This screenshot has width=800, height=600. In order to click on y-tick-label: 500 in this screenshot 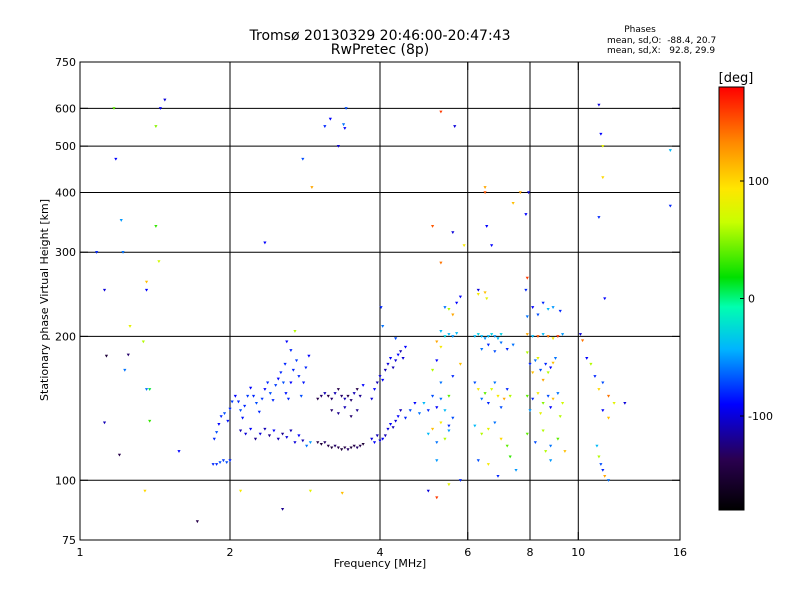, I will do `click(65, 146)`.